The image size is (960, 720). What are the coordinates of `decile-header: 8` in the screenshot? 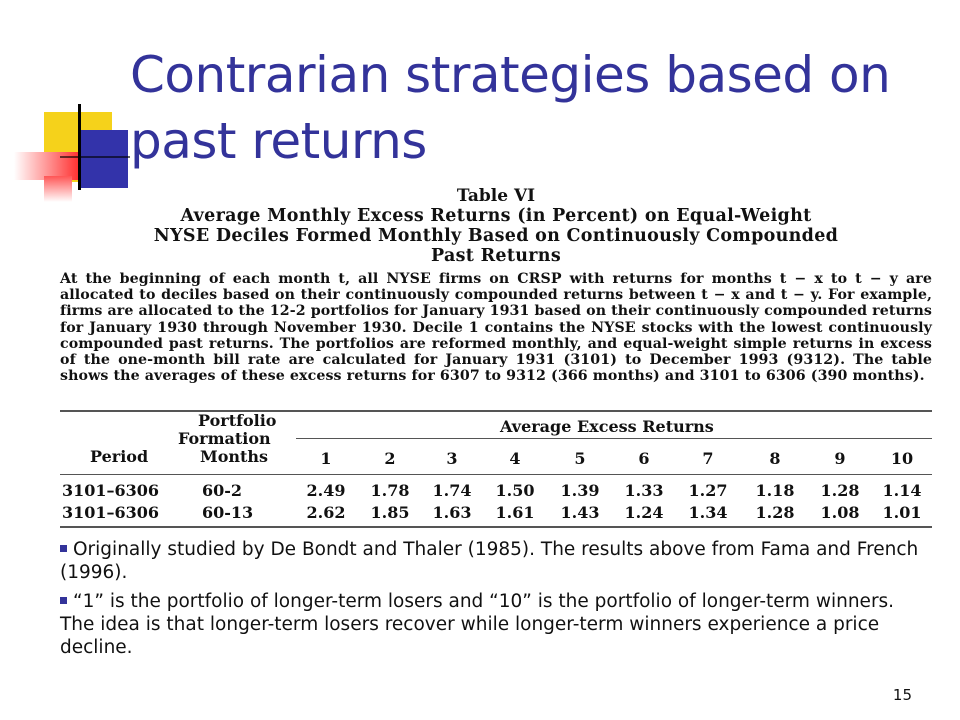 It's located at (775, 458).